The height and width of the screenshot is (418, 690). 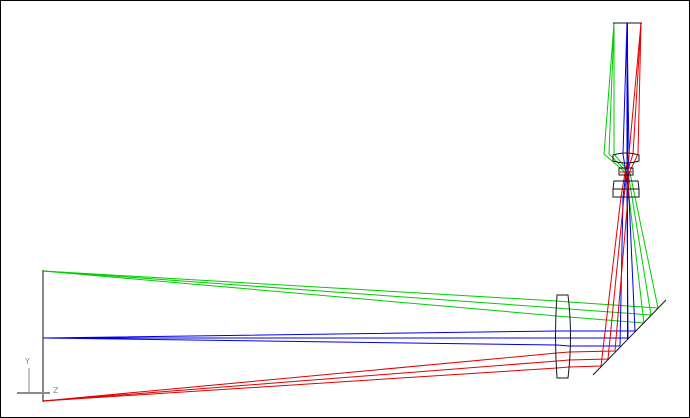 What do you see at coordinates (626, 171) in the screenshot?
I see `relay-stop` at bounding box center [626, 171].